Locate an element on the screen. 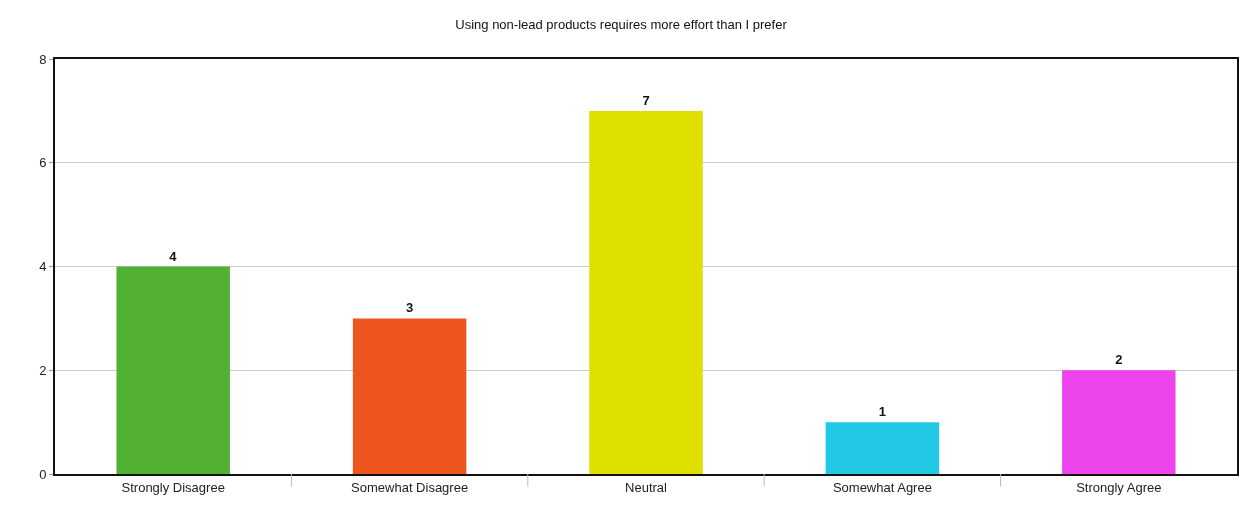  y-tick-label: 4 is located at coordinates (43, 267).